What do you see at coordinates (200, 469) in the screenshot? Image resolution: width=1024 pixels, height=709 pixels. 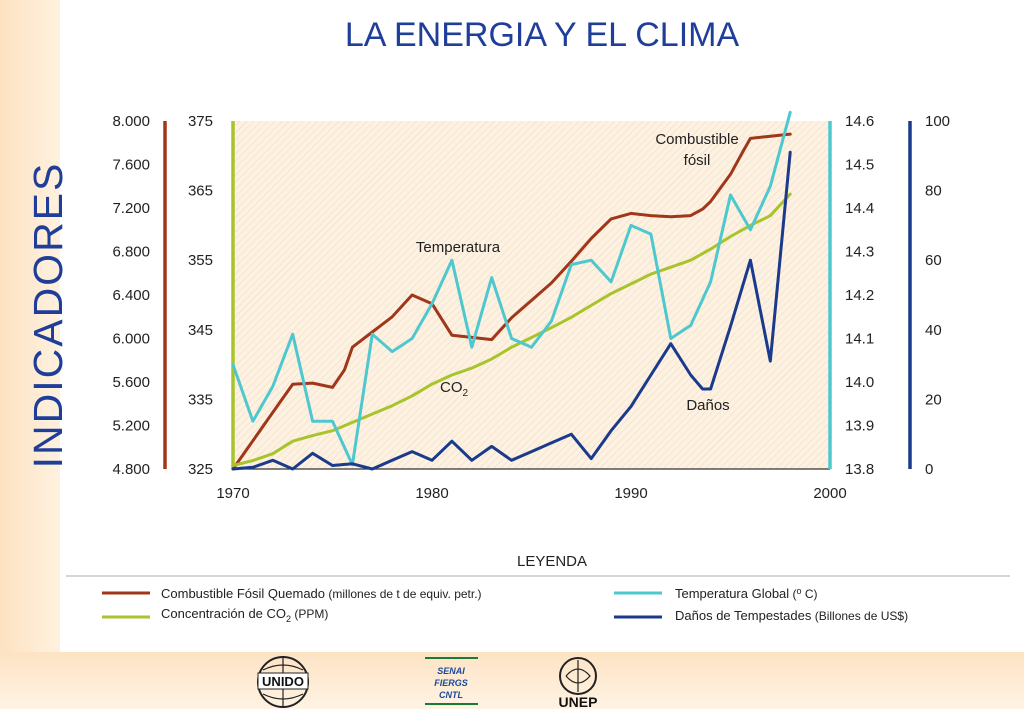 I see `co2-tick-label: 325` at bounding box center [200, 469].